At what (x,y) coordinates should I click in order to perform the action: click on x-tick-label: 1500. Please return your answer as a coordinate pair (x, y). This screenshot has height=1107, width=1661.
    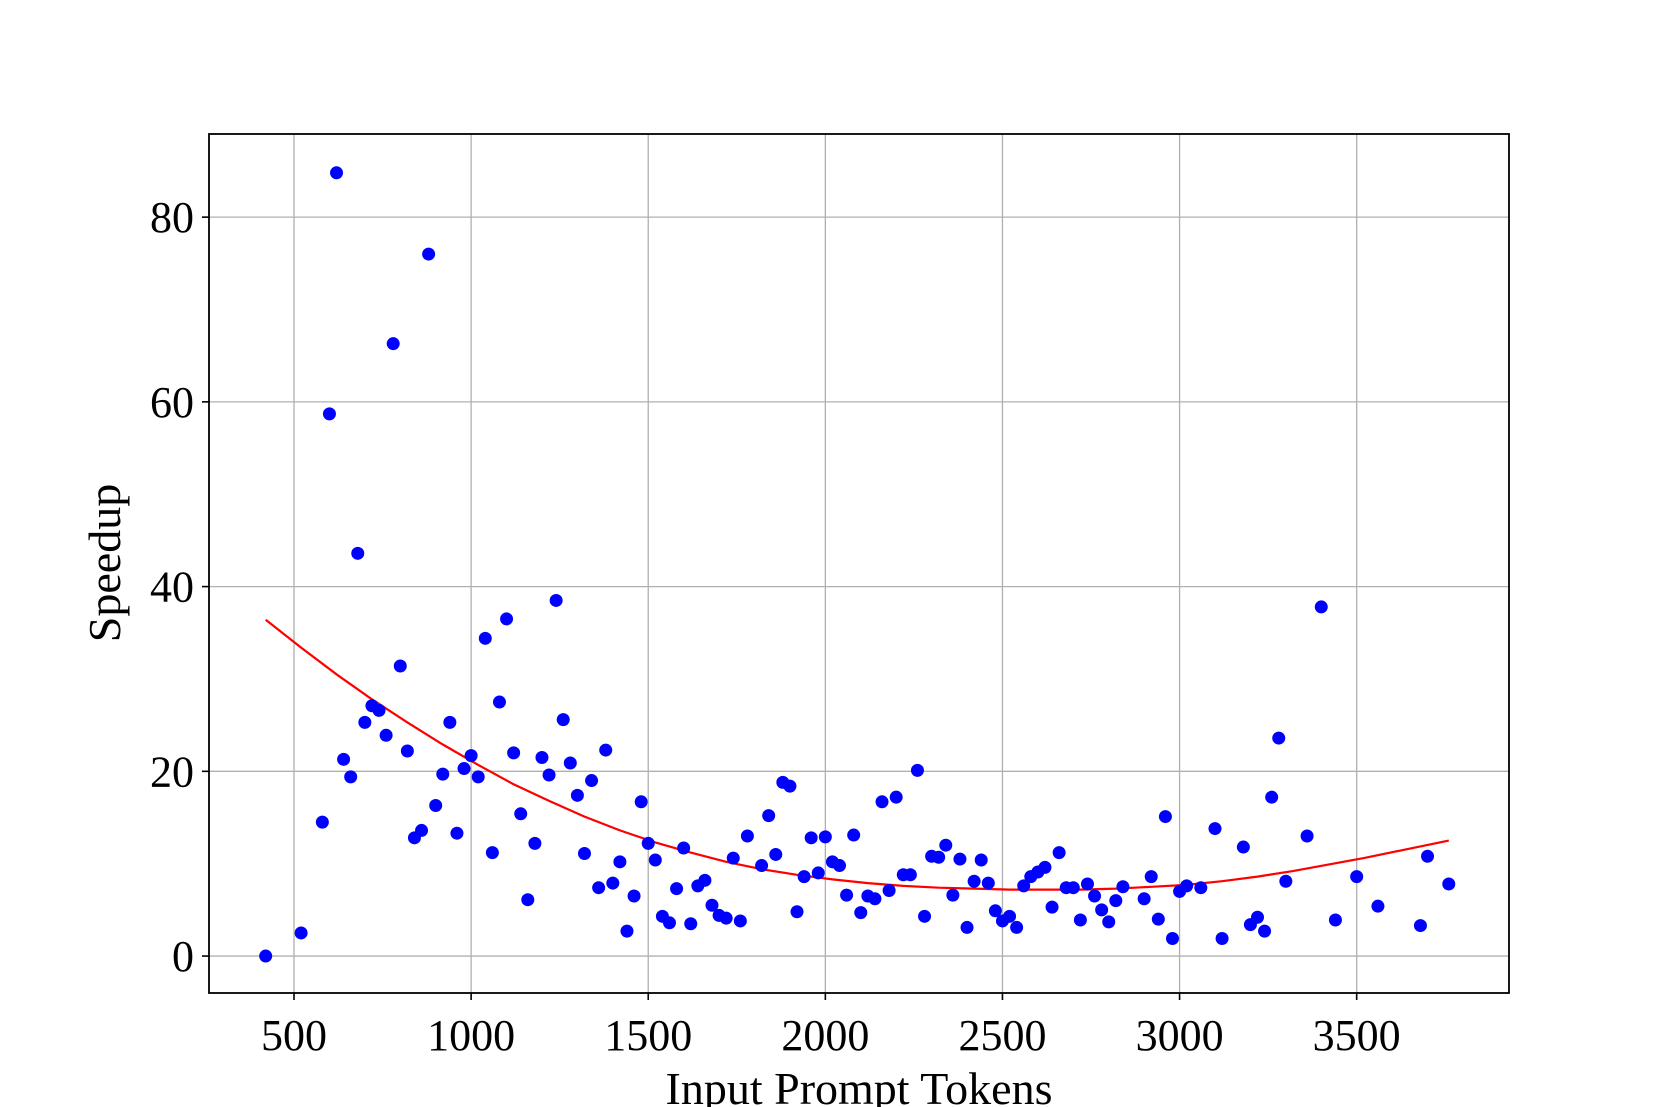
    Looking at the image, I should click on (648, 1035).